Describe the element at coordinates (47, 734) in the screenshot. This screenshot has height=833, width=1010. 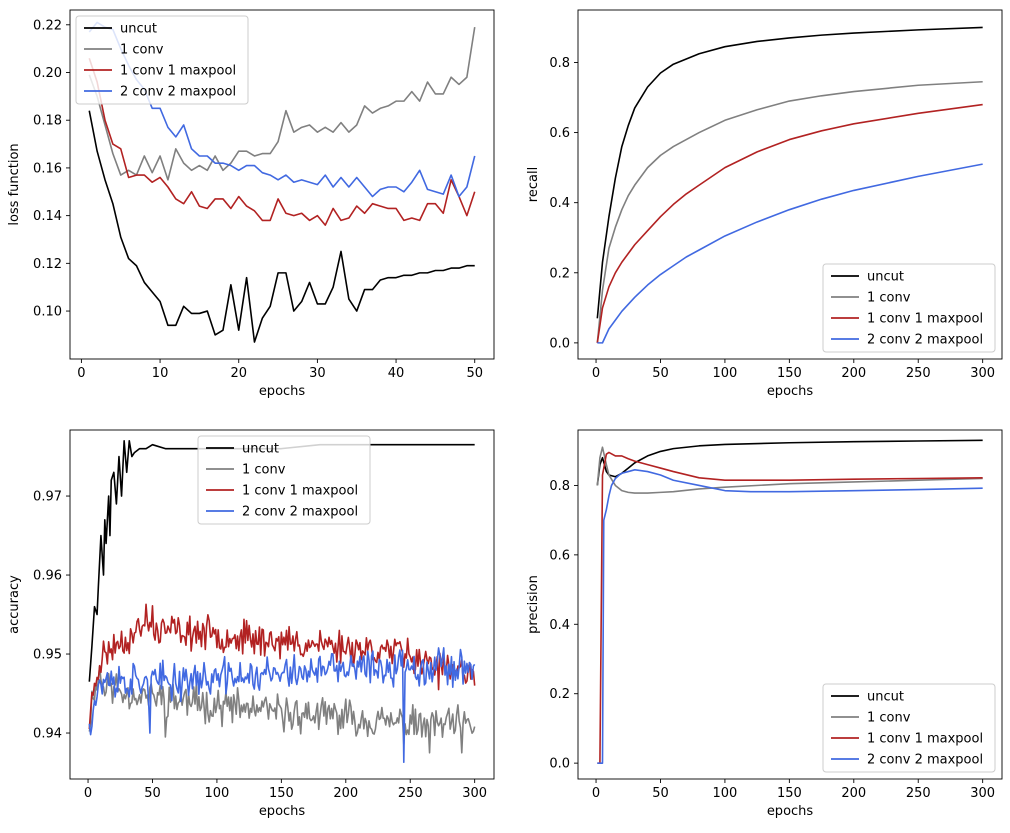
I see `y-tick-label: 0.94` at that location.